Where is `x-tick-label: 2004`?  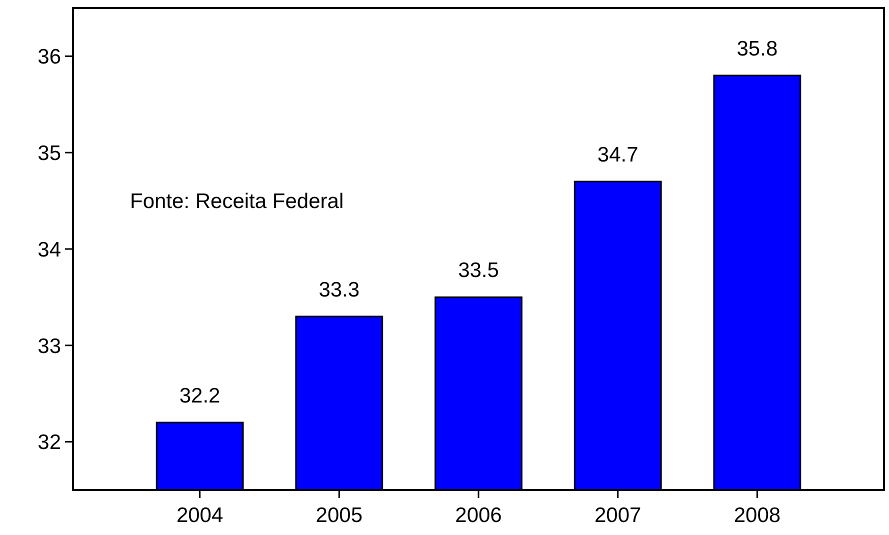 x-tick-label: 2004 is located at coordinates (200, 515).